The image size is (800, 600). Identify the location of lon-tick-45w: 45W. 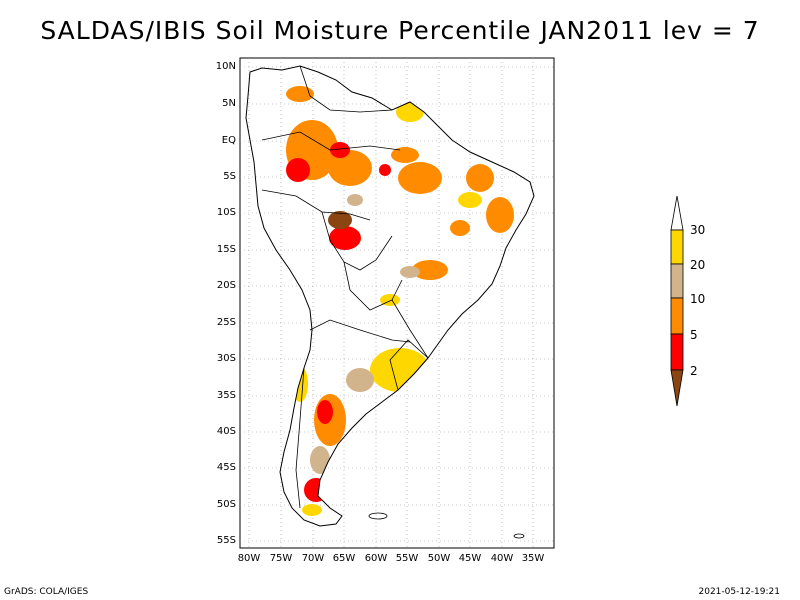
(470, 558).